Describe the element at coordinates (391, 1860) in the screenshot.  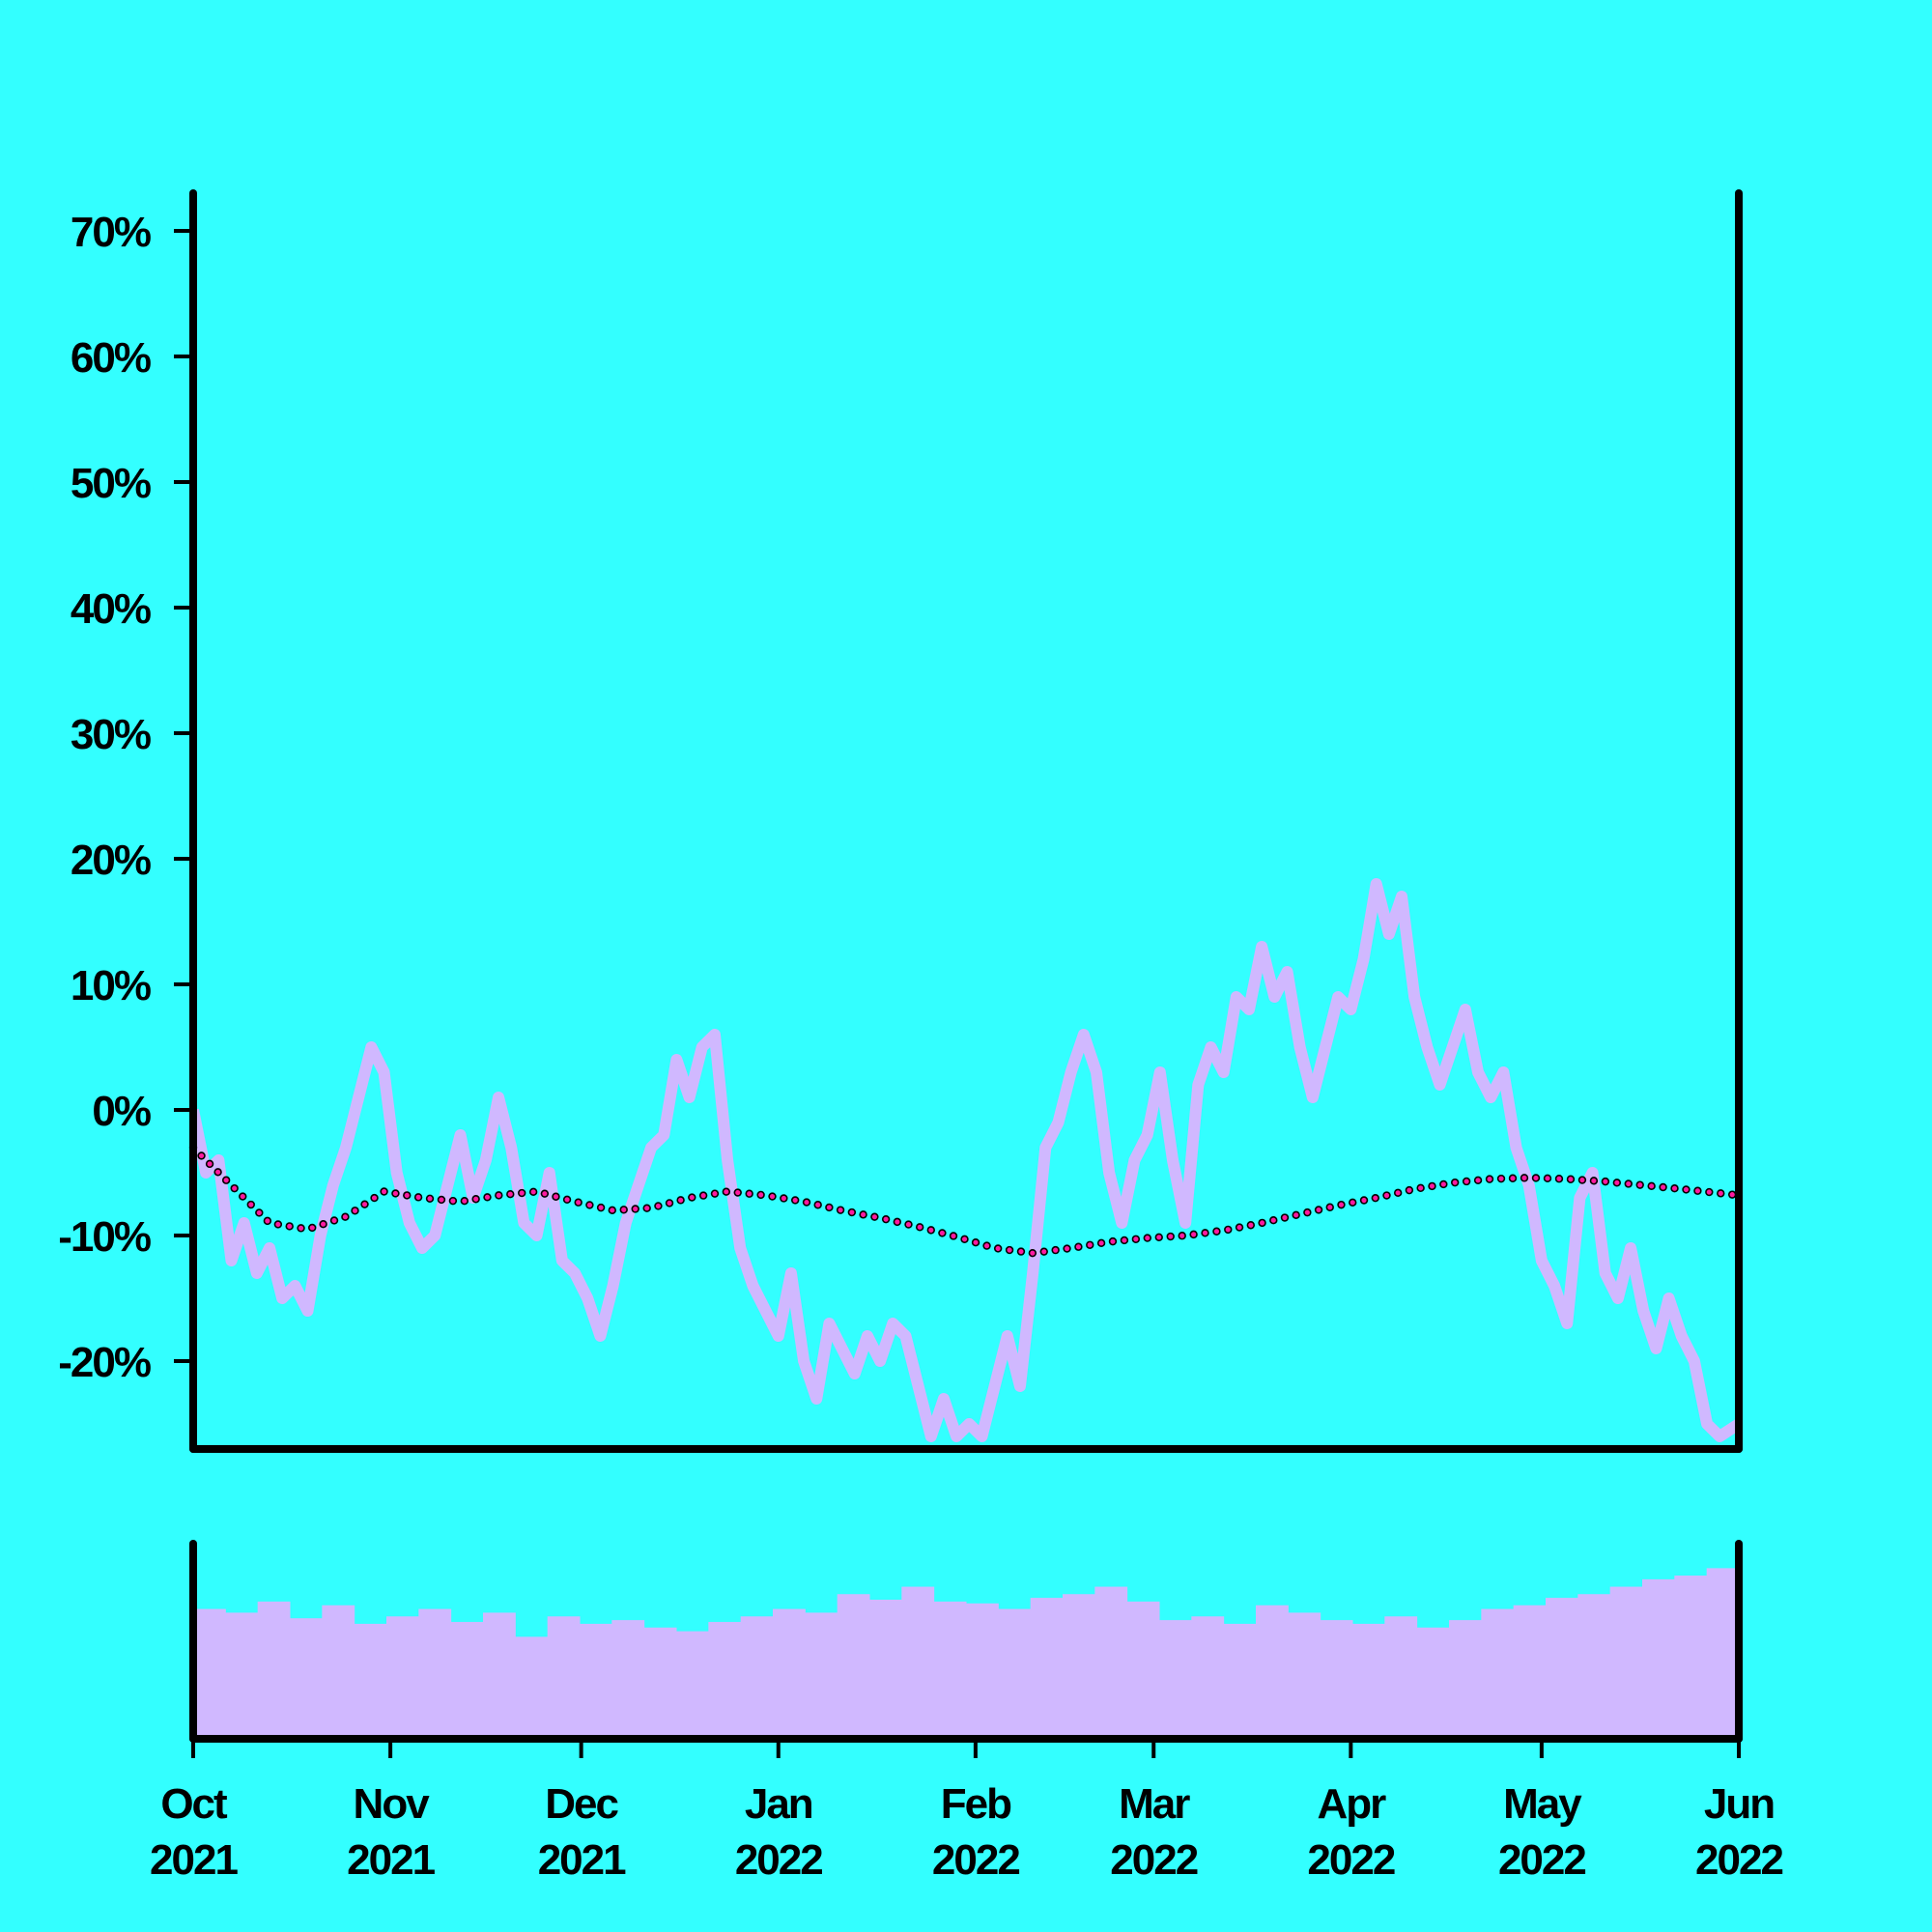
I see `x-tick-year: 2021` at that location.